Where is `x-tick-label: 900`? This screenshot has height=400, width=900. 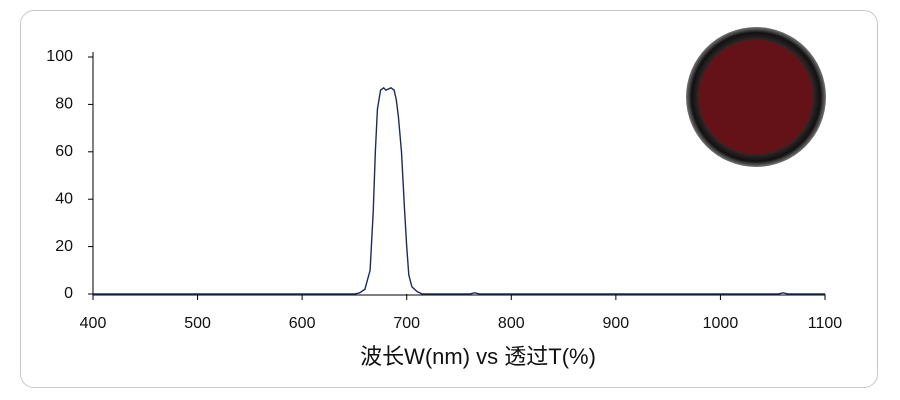
x-tick-label: 900 is located at coordinates (616, 323).